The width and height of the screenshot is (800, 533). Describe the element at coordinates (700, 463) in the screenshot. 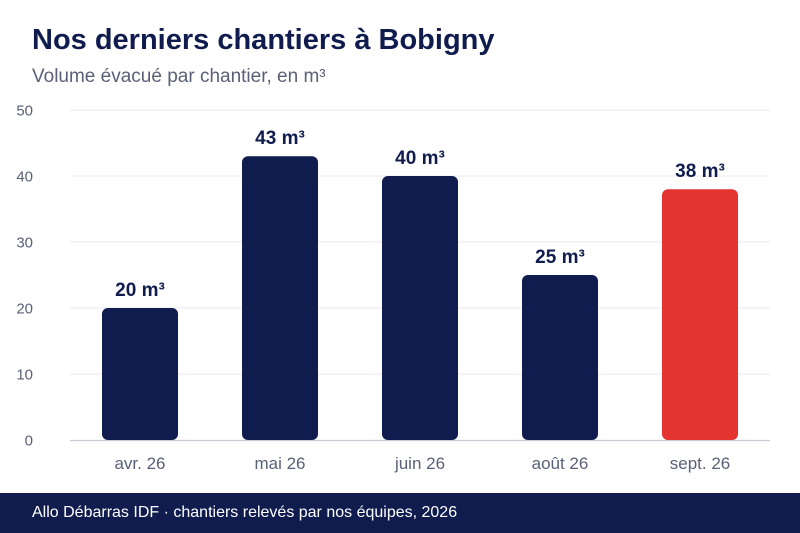

I see `x-tick-label: sept. 26` at that location.